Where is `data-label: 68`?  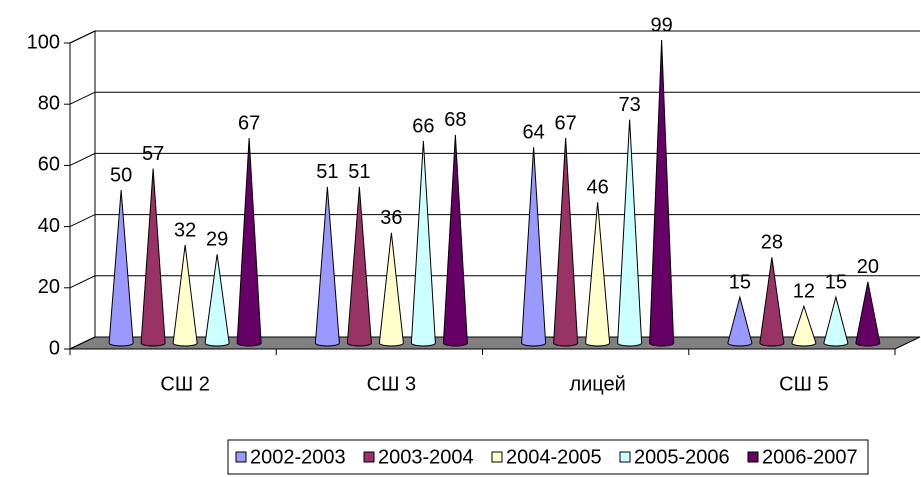
data-label: 68 is located at coordinates (455, 120).